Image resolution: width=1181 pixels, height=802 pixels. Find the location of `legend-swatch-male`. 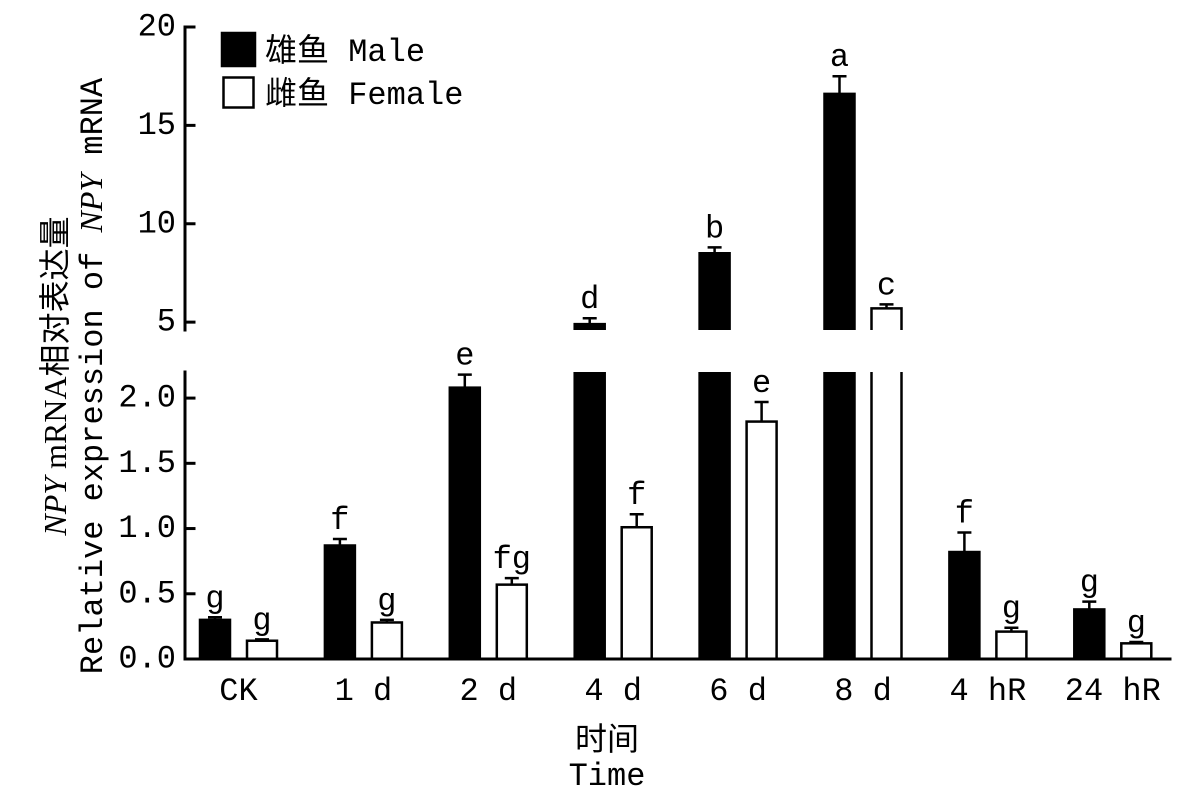

legend-swatch-male is located at coordinates (238, 49).